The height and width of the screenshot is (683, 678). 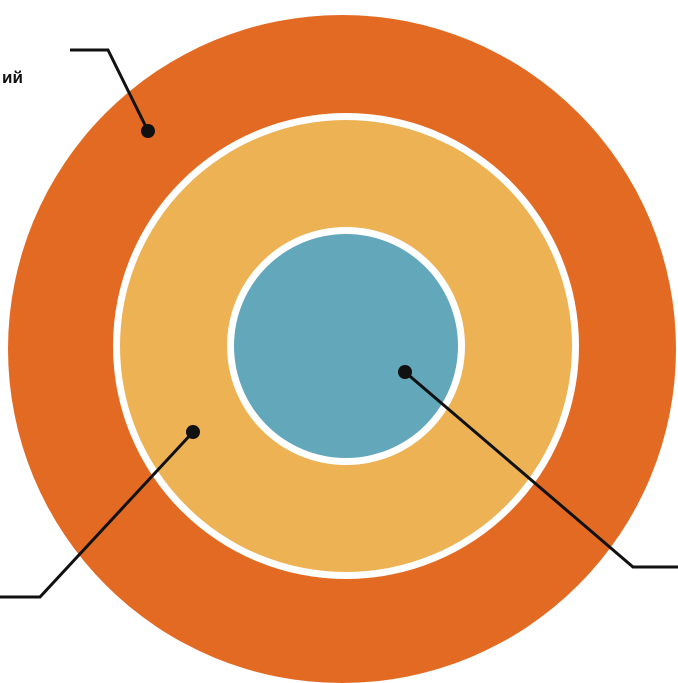 What do you see at coordinates (97, 514) in the screenshot?
I see `middle-leader-line` at bounding box center [97, 514].